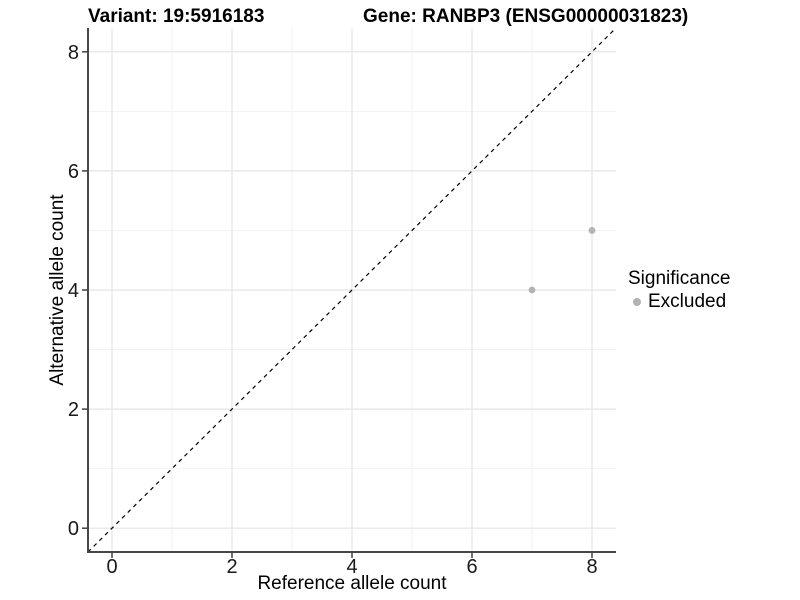 The height and width of the screenshot is (600, 800). I want to click on y-tick-label: 6, so click(73, 172).